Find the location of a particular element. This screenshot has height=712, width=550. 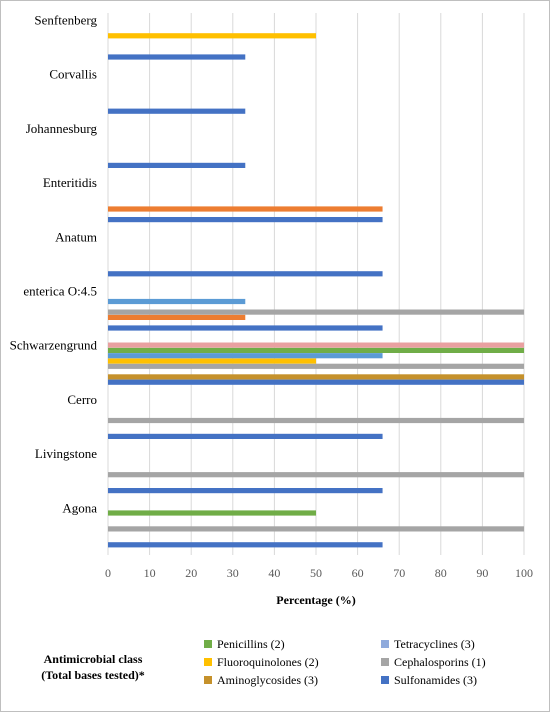

legend-title-line-1: Antimicrobial class is located at coordinates (93, 659).